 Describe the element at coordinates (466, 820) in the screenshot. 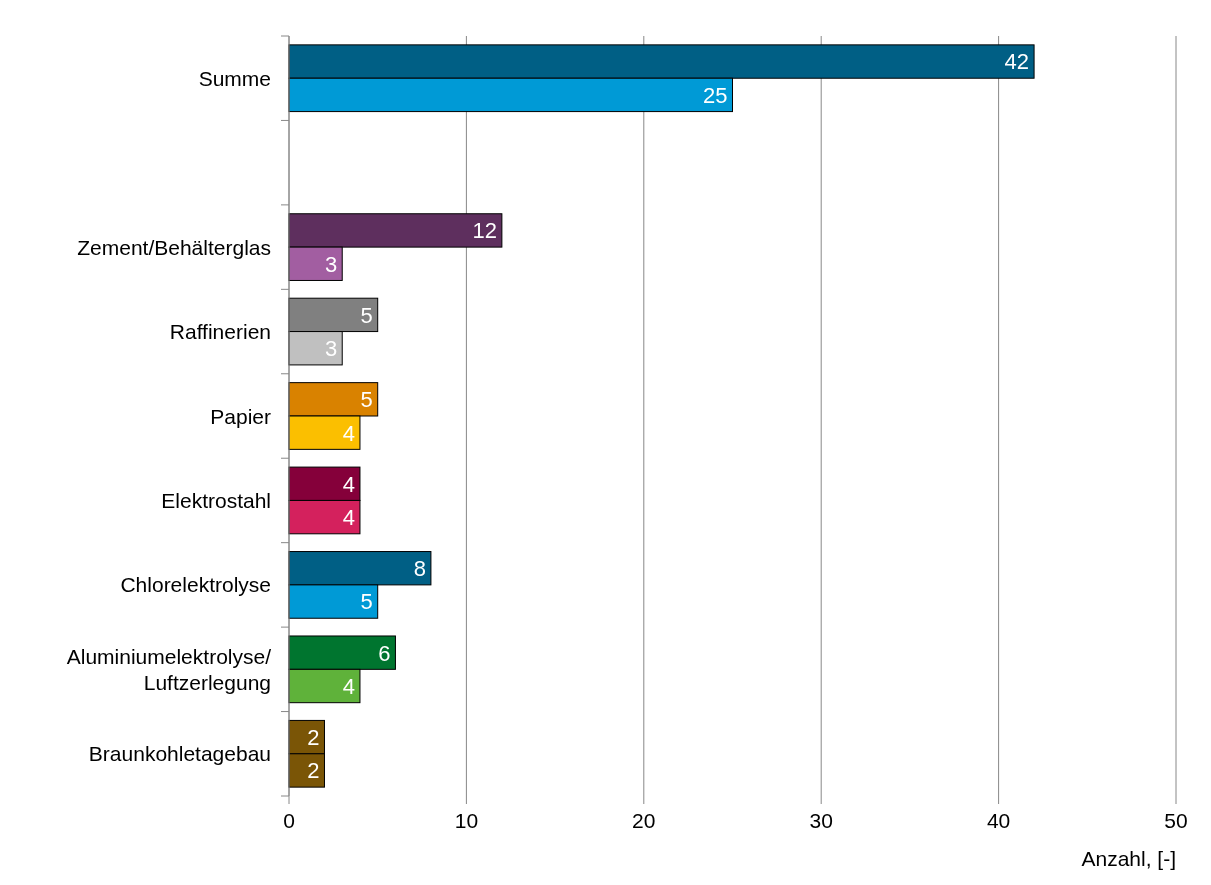

I see `x-tick-label: 10` at that location.